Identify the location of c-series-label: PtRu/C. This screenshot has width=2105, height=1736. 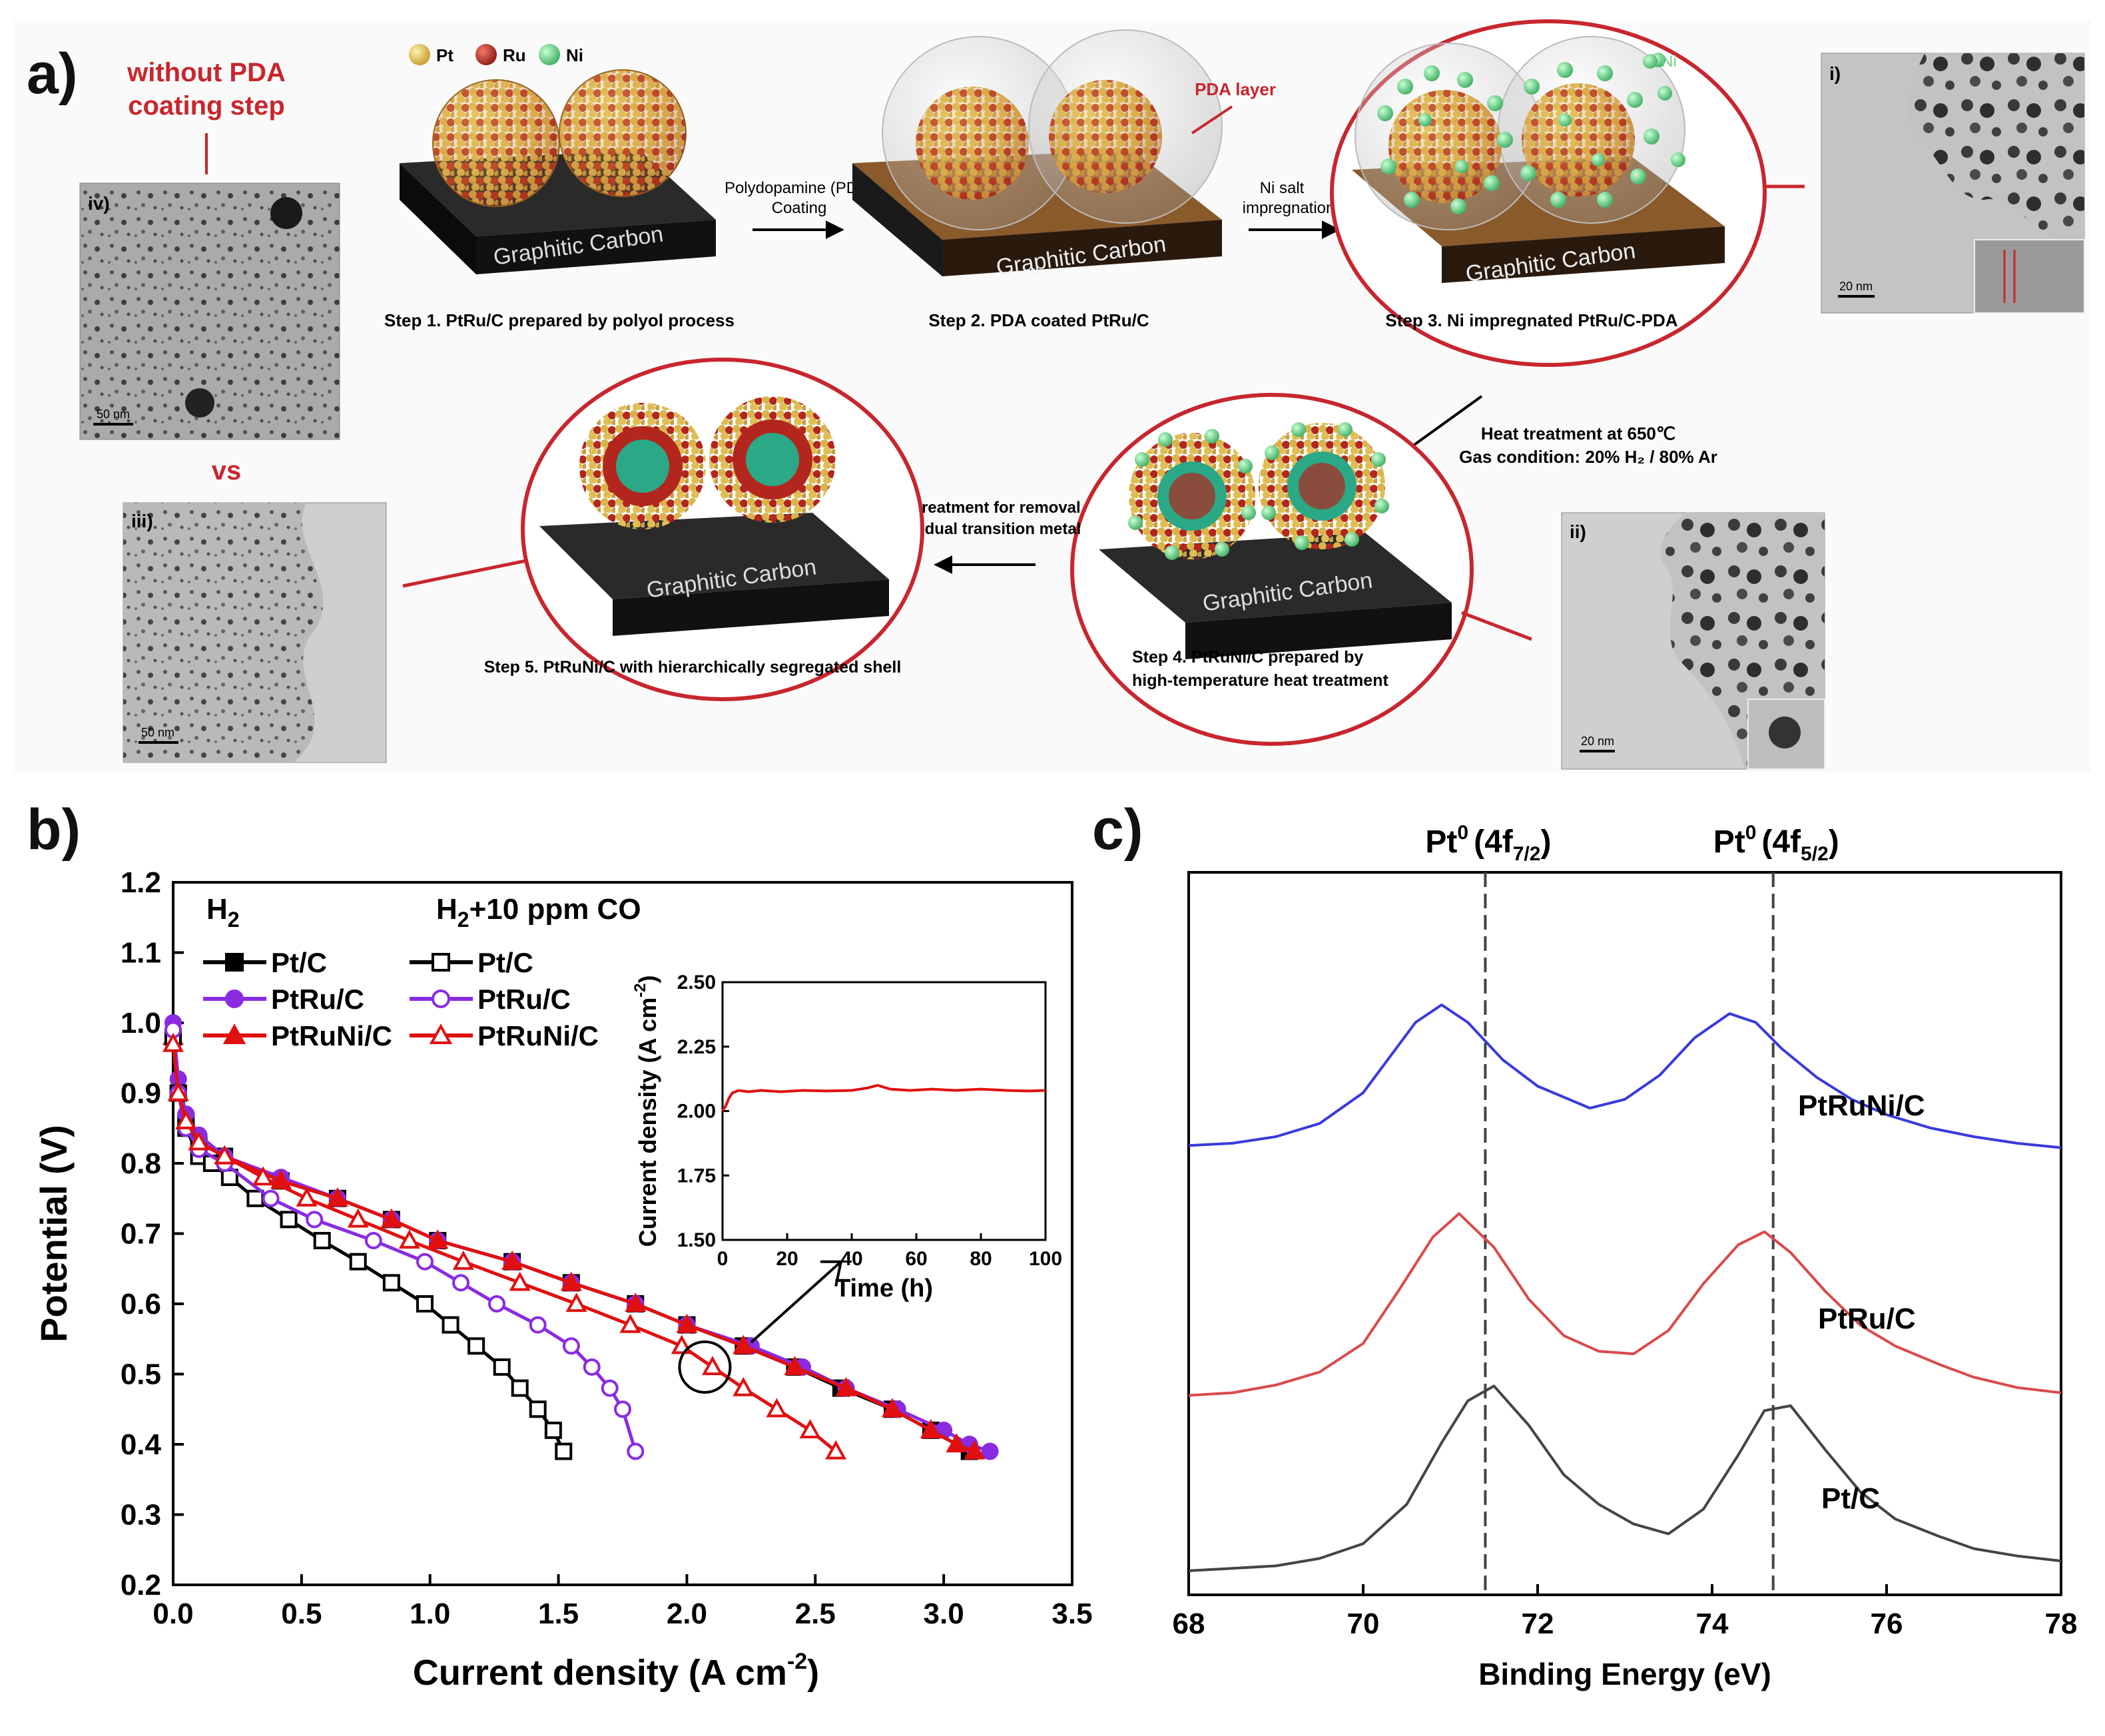
(1867, 1318).